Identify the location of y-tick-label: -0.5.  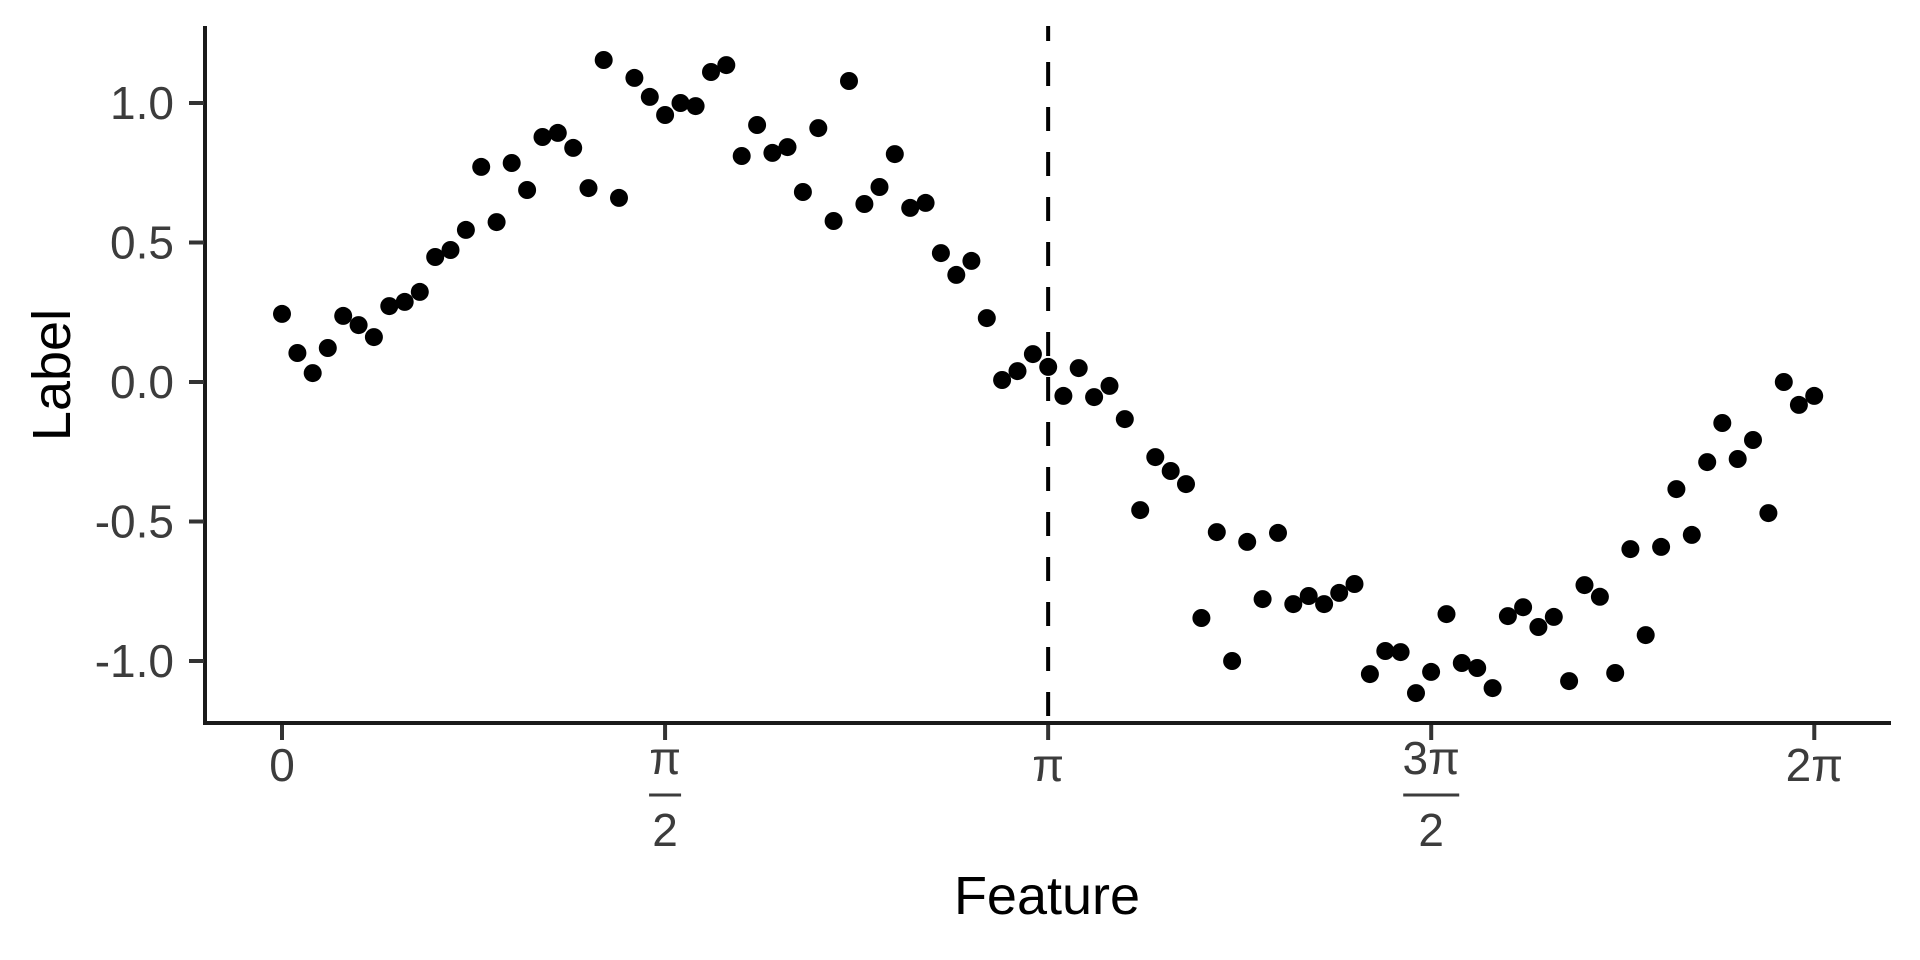
(134, 522).